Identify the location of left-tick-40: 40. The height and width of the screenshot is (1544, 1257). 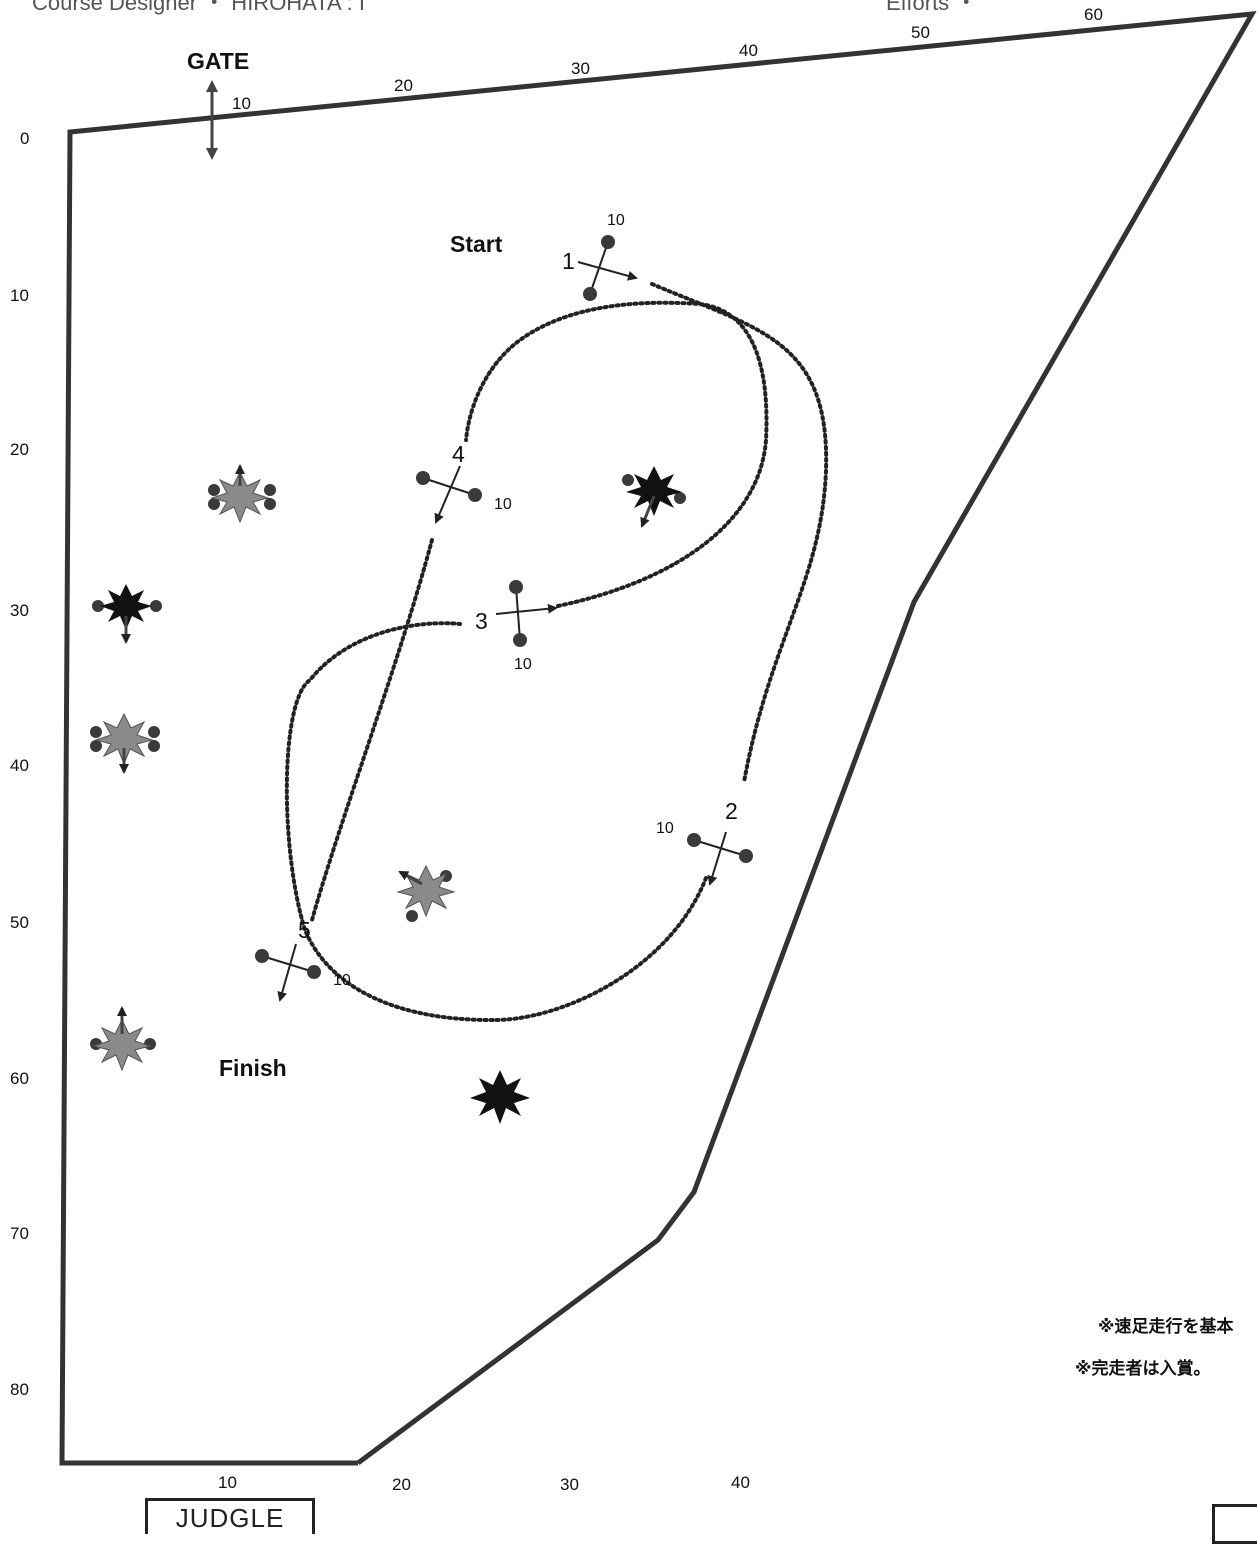
(19, 765).